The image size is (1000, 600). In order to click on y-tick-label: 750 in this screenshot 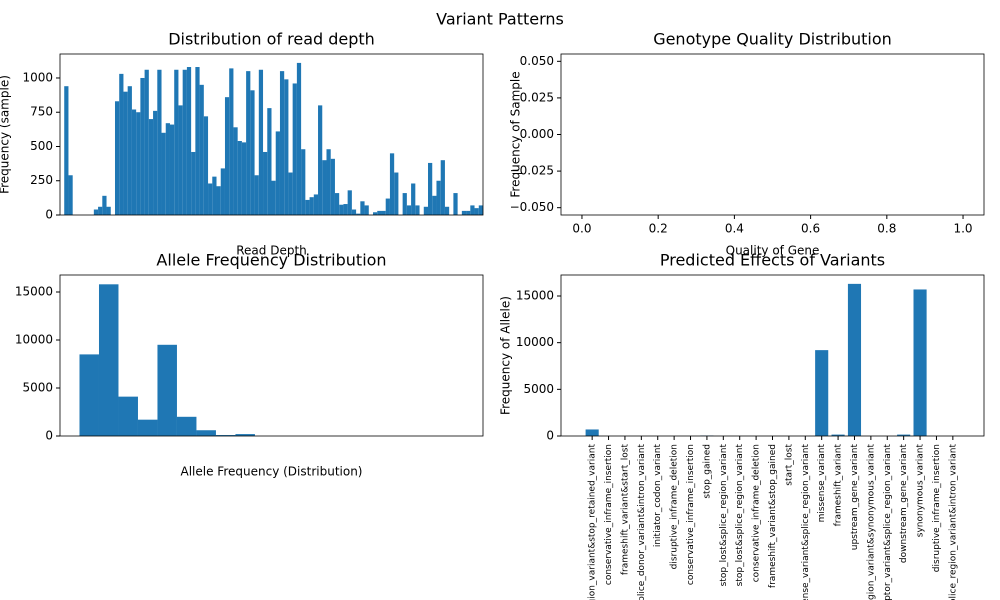, I will do `click(41, 112)`.